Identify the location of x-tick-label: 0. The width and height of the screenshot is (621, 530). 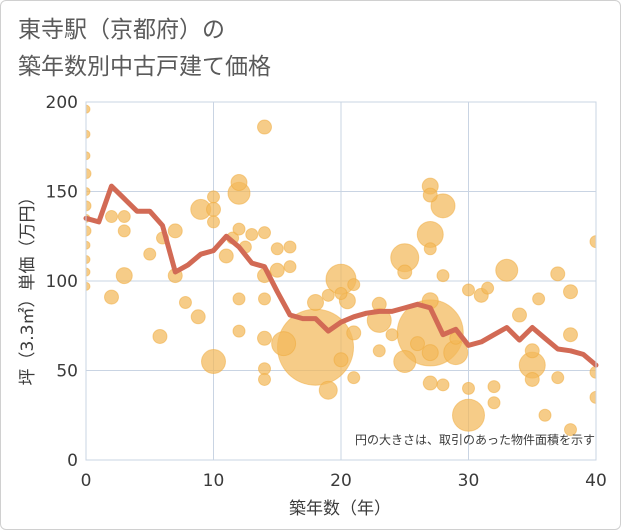
(86, 481).